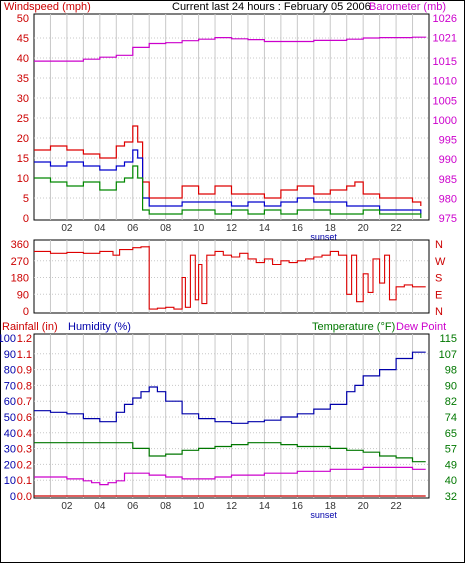  What do you see at coordinates (23, 19) in the screenshot?
I see `wind-tick-label: 50` at bounding box center [23, 19].